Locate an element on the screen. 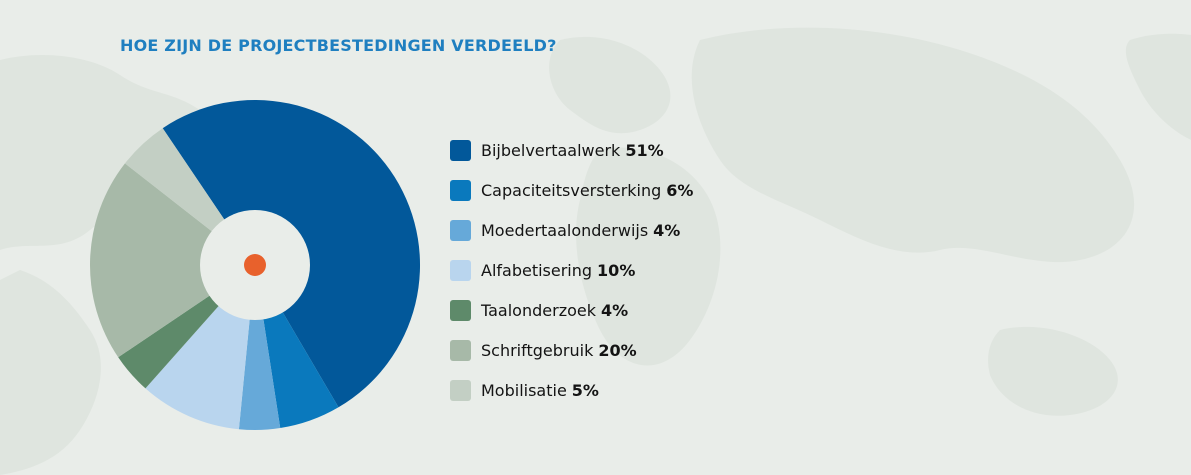 The width and height of the screenshot is (1191, 475). chart-title: HOE ZIJN DE PROJECTBESTEDINGEN VERDEELD? is located at coordinates (338, 45).